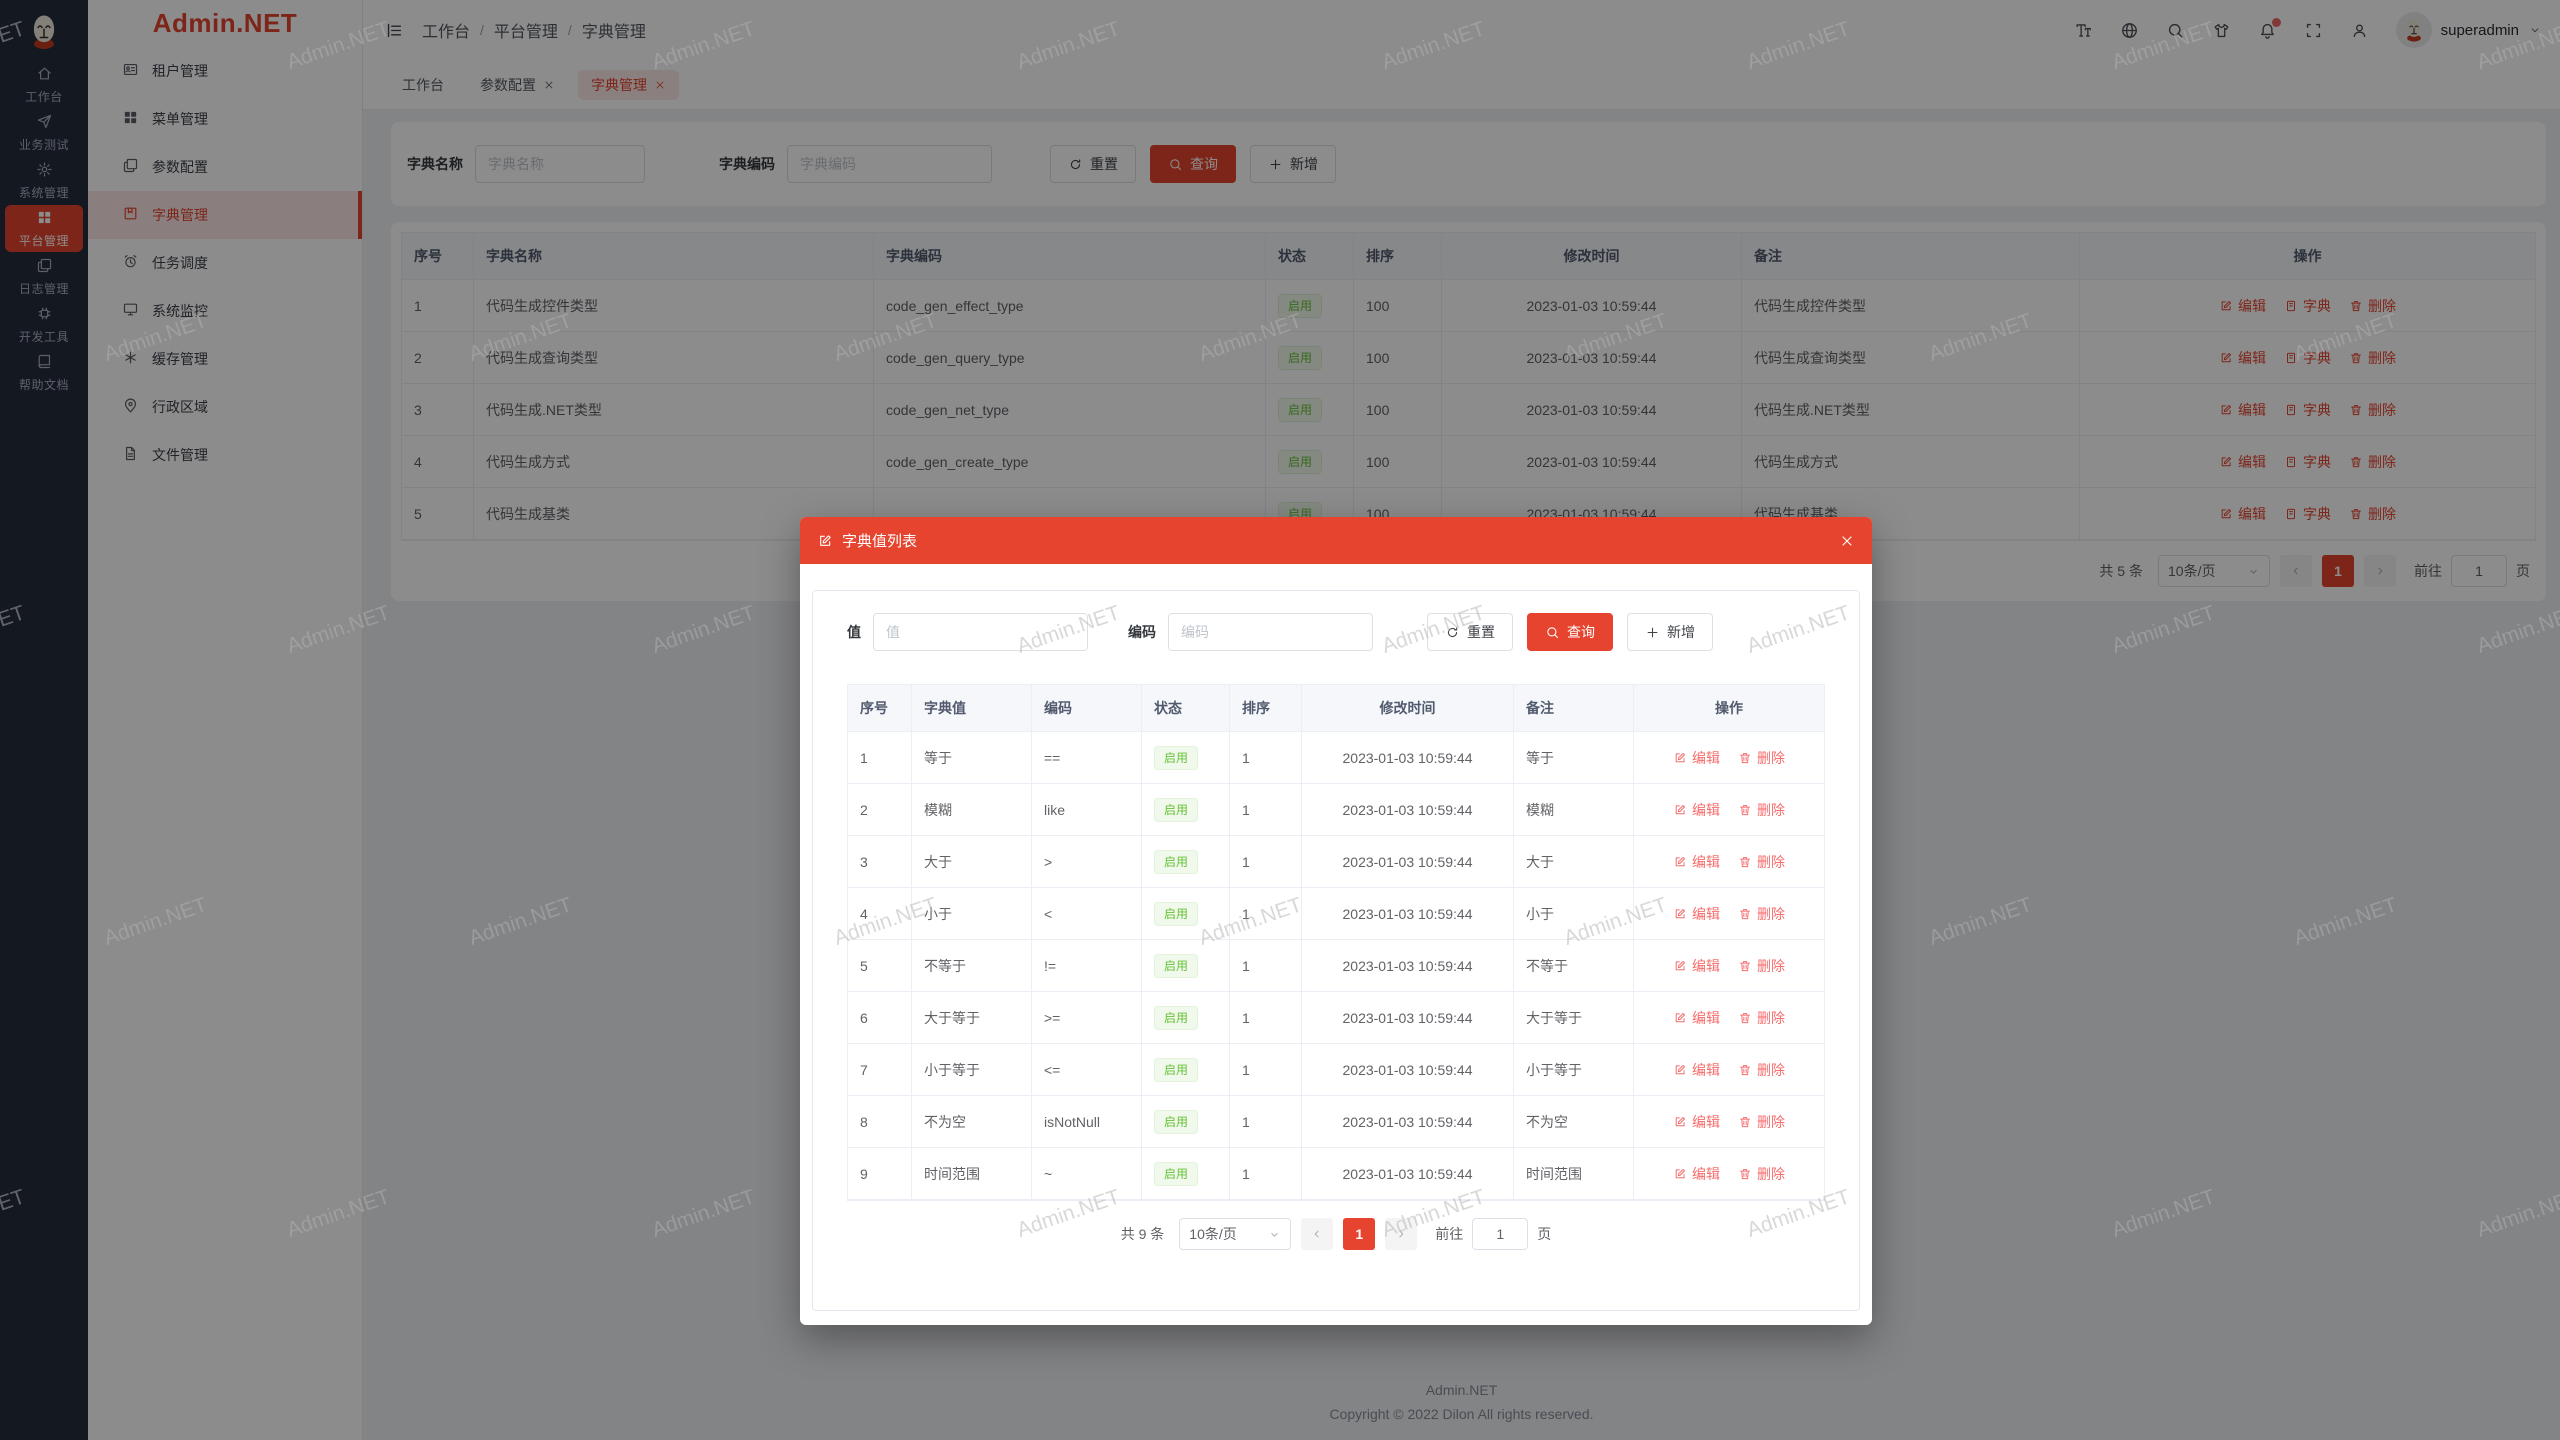  Describe the element at coordinates (423, 85) in the screenshot. I see `tab-workbench: 工作台` at that location.